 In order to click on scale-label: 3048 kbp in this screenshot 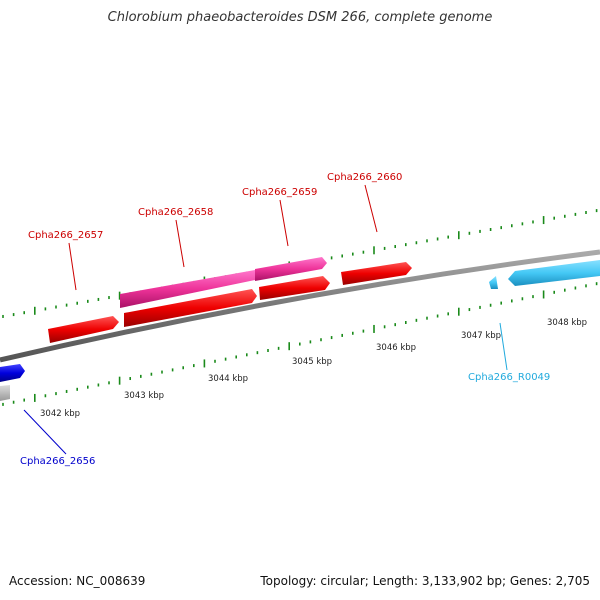, I will do `click(567, 323)`.